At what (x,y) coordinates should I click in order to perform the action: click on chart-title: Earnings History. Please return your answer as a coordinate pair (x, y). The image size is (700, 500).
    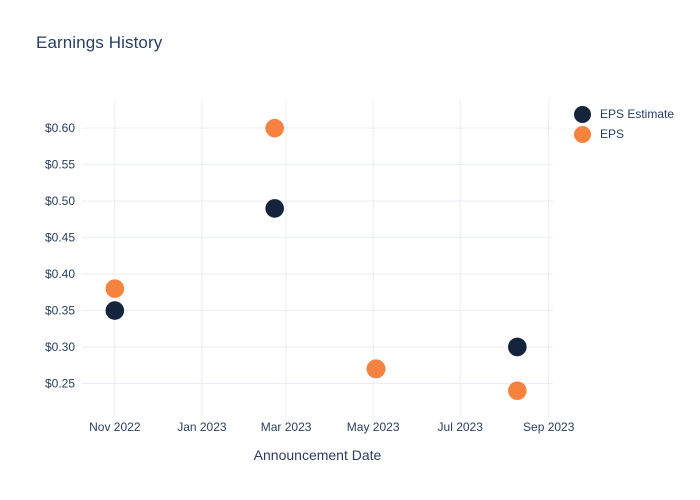
    Looking at the image, I should click on (99, 42).